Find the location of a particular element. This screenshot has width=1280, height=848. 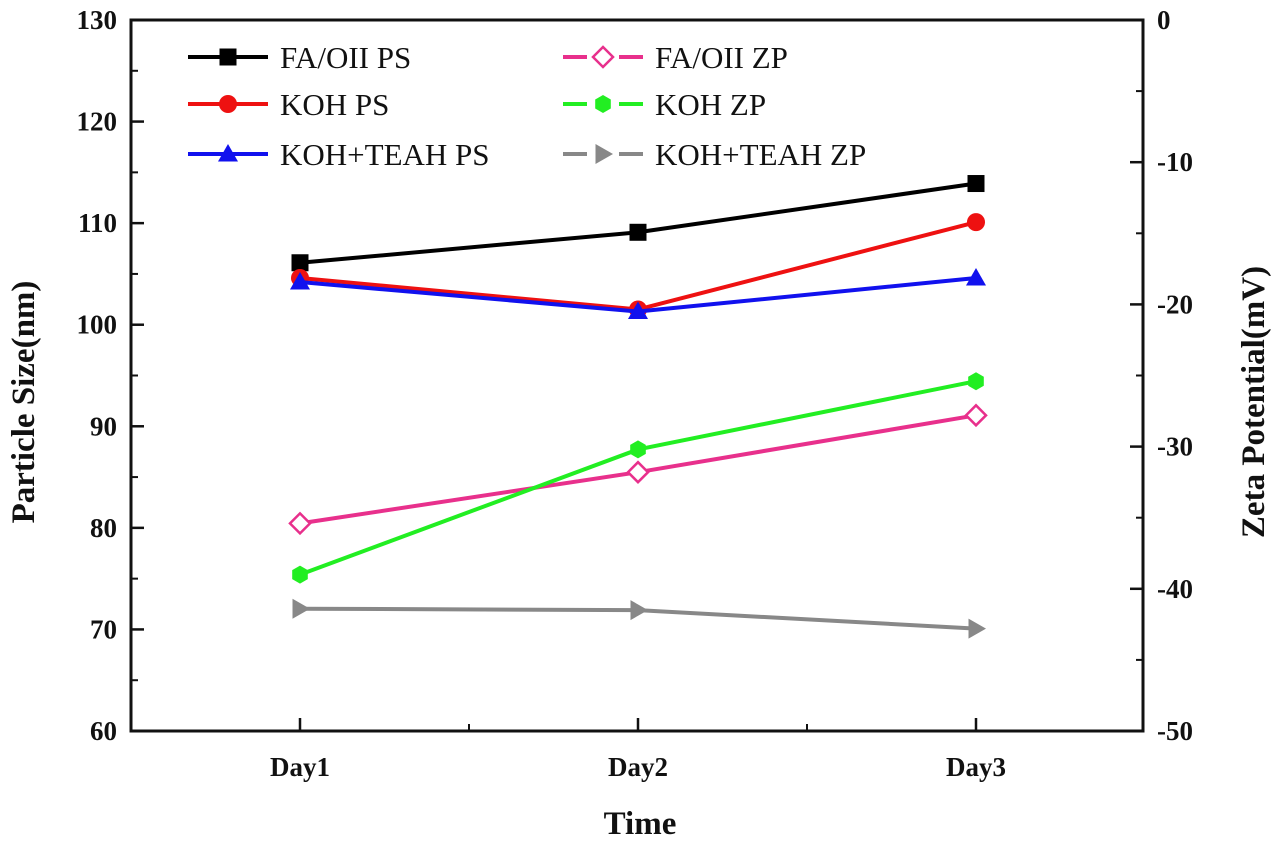

series-fa-oh-ps is located at coordinates (638, 223).